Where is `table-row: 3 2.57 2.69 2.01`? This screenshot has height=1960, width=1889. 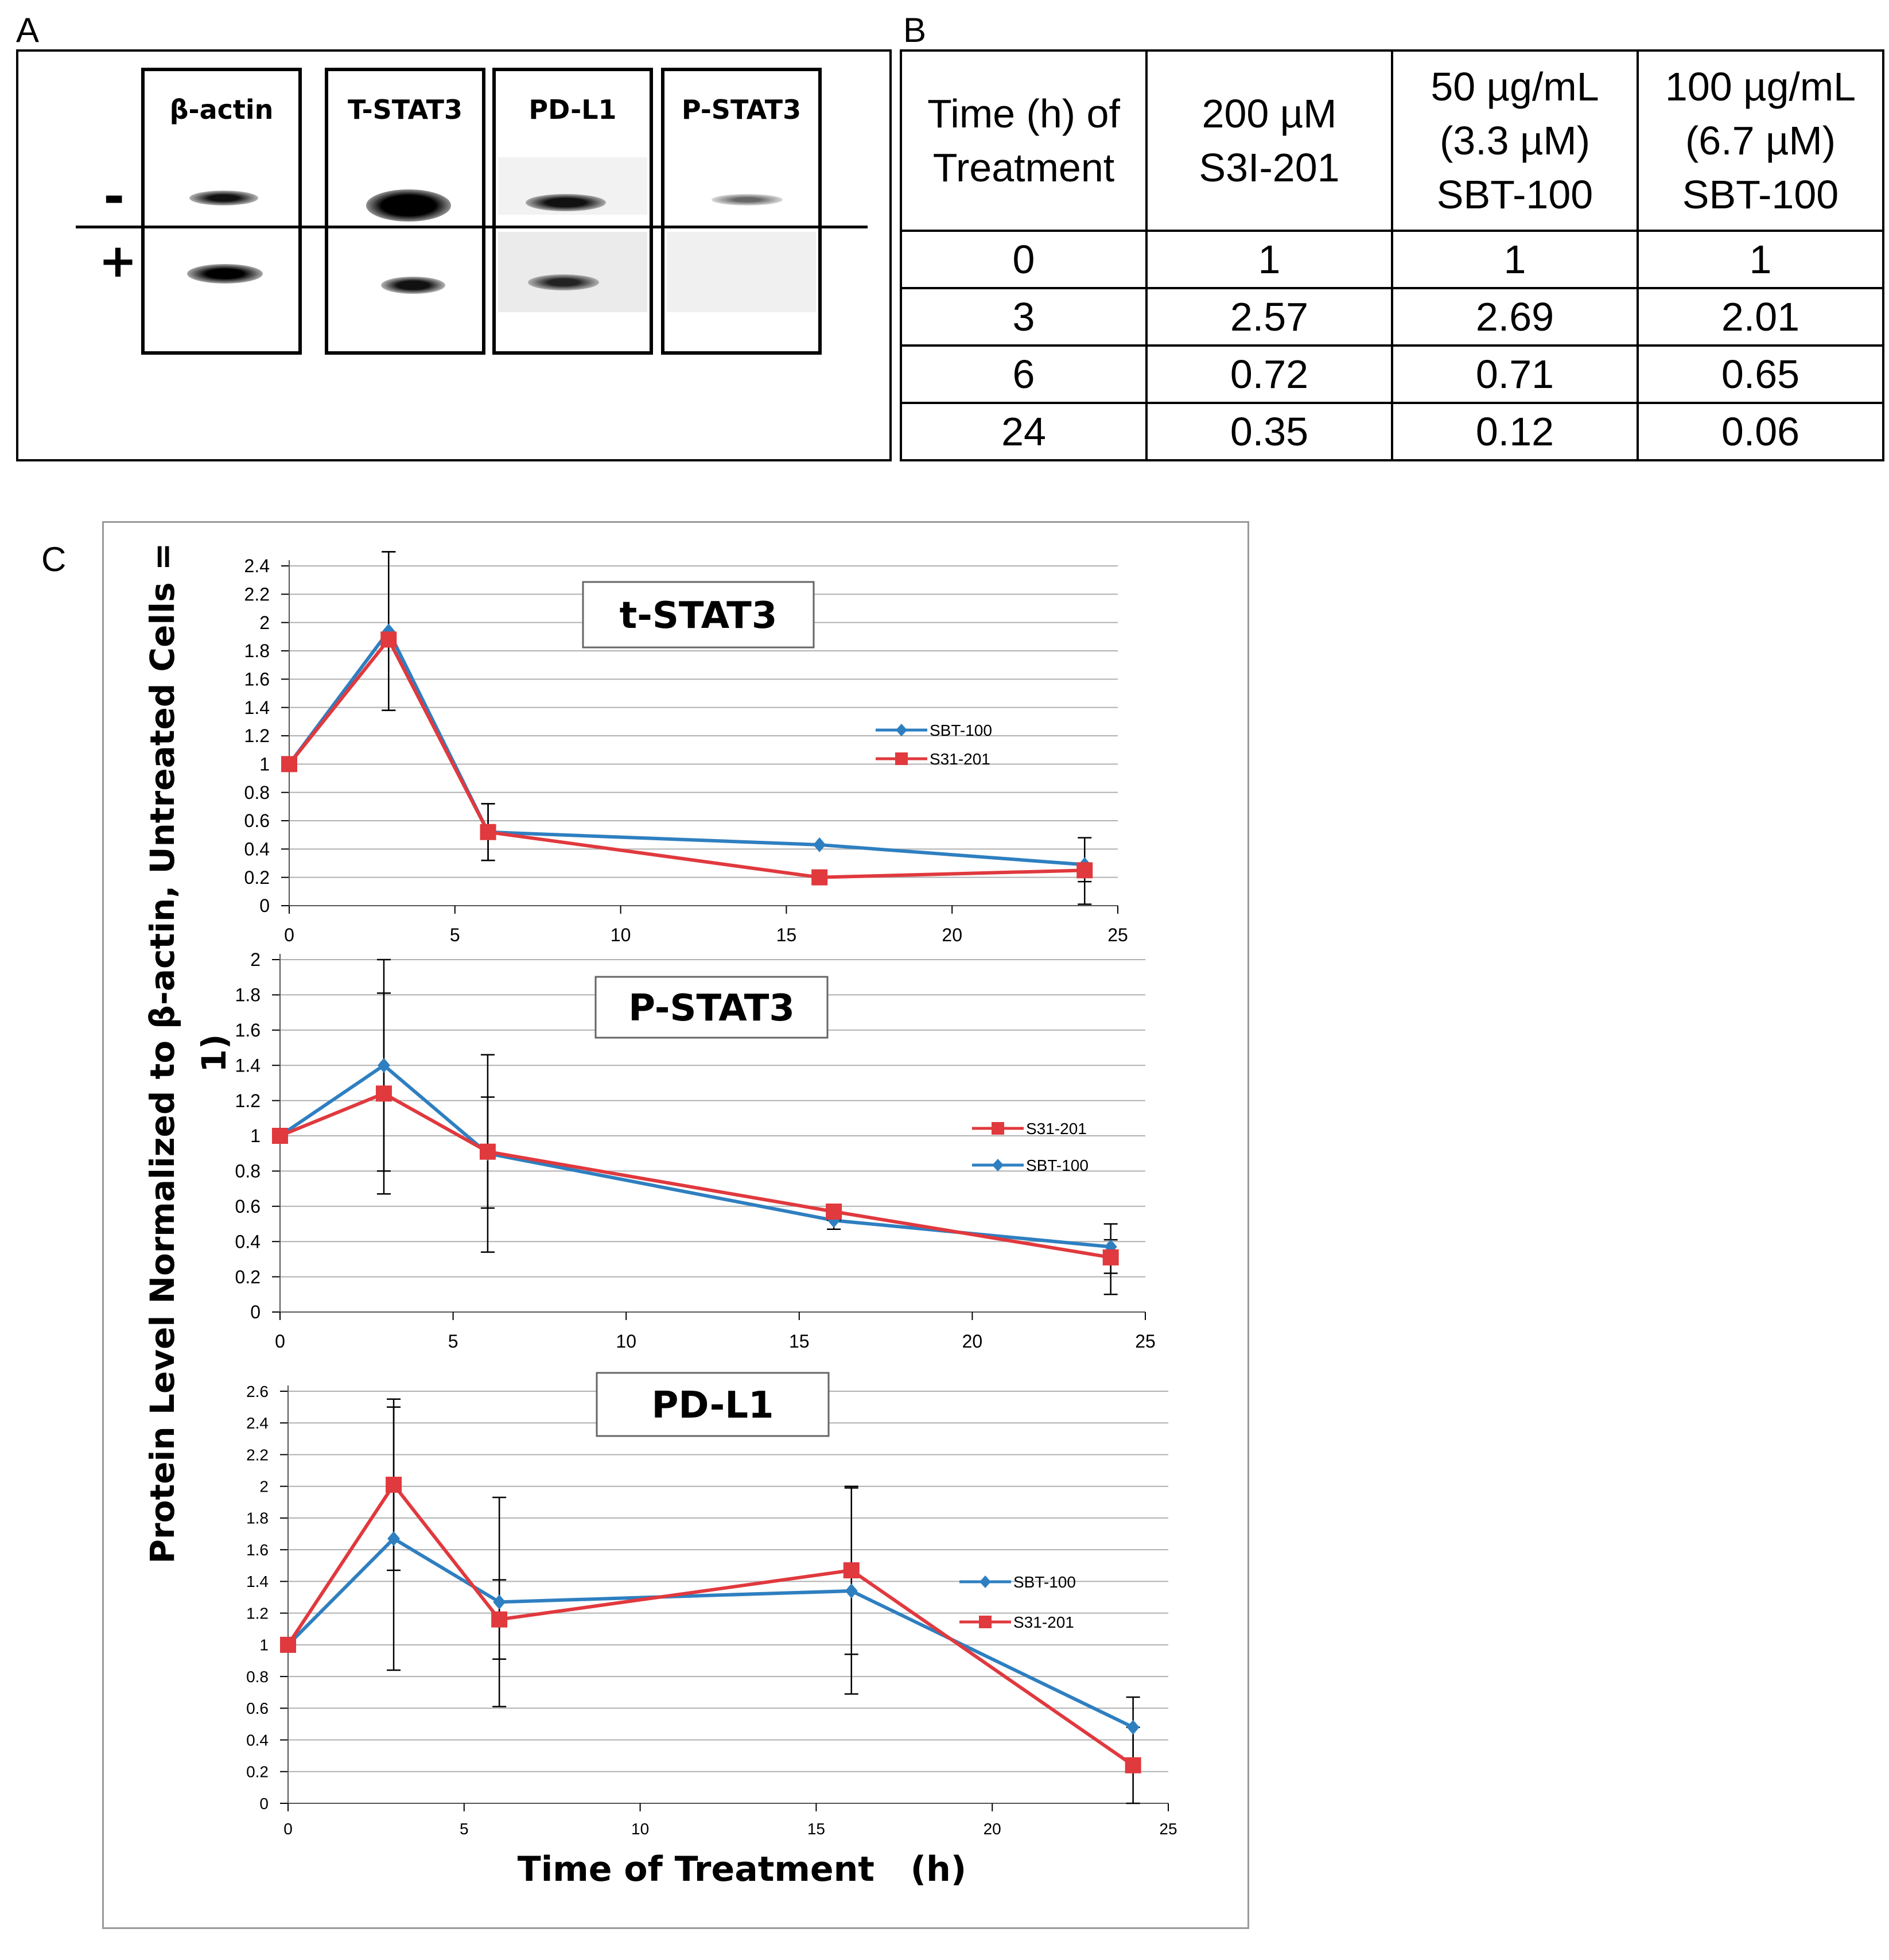
table-row: 3 2.57 2.69 2.01 is located at coordinates (1392, 317).